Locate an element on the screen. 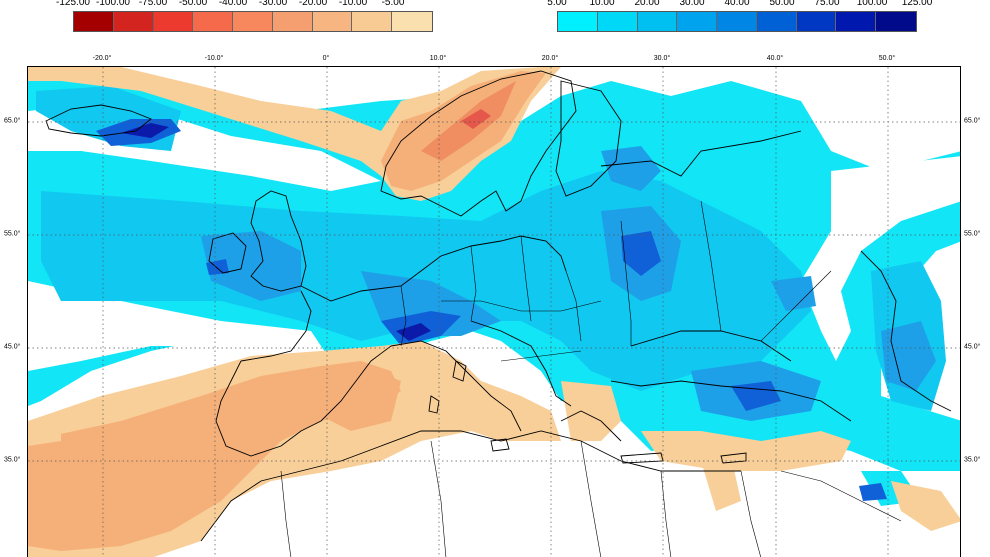 The height and width of the screenshot is (557, 990). longitude-tick: 30.0° is located at coordinates (662, 58).